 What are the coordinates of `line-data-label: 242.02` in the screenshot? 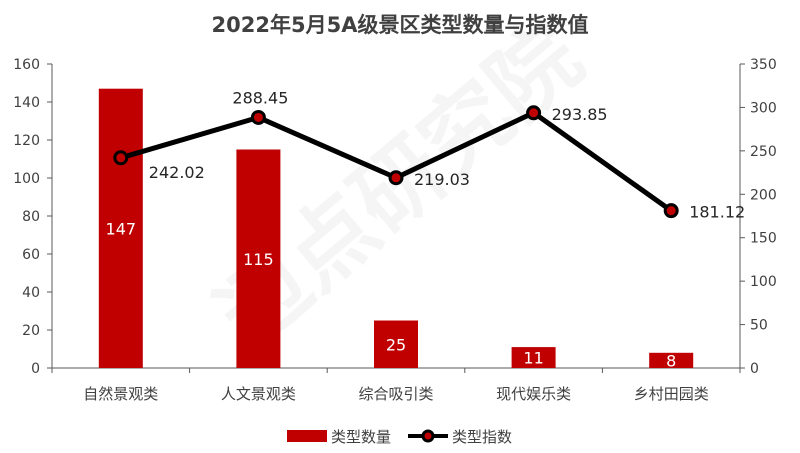 It's located at (177, 172).